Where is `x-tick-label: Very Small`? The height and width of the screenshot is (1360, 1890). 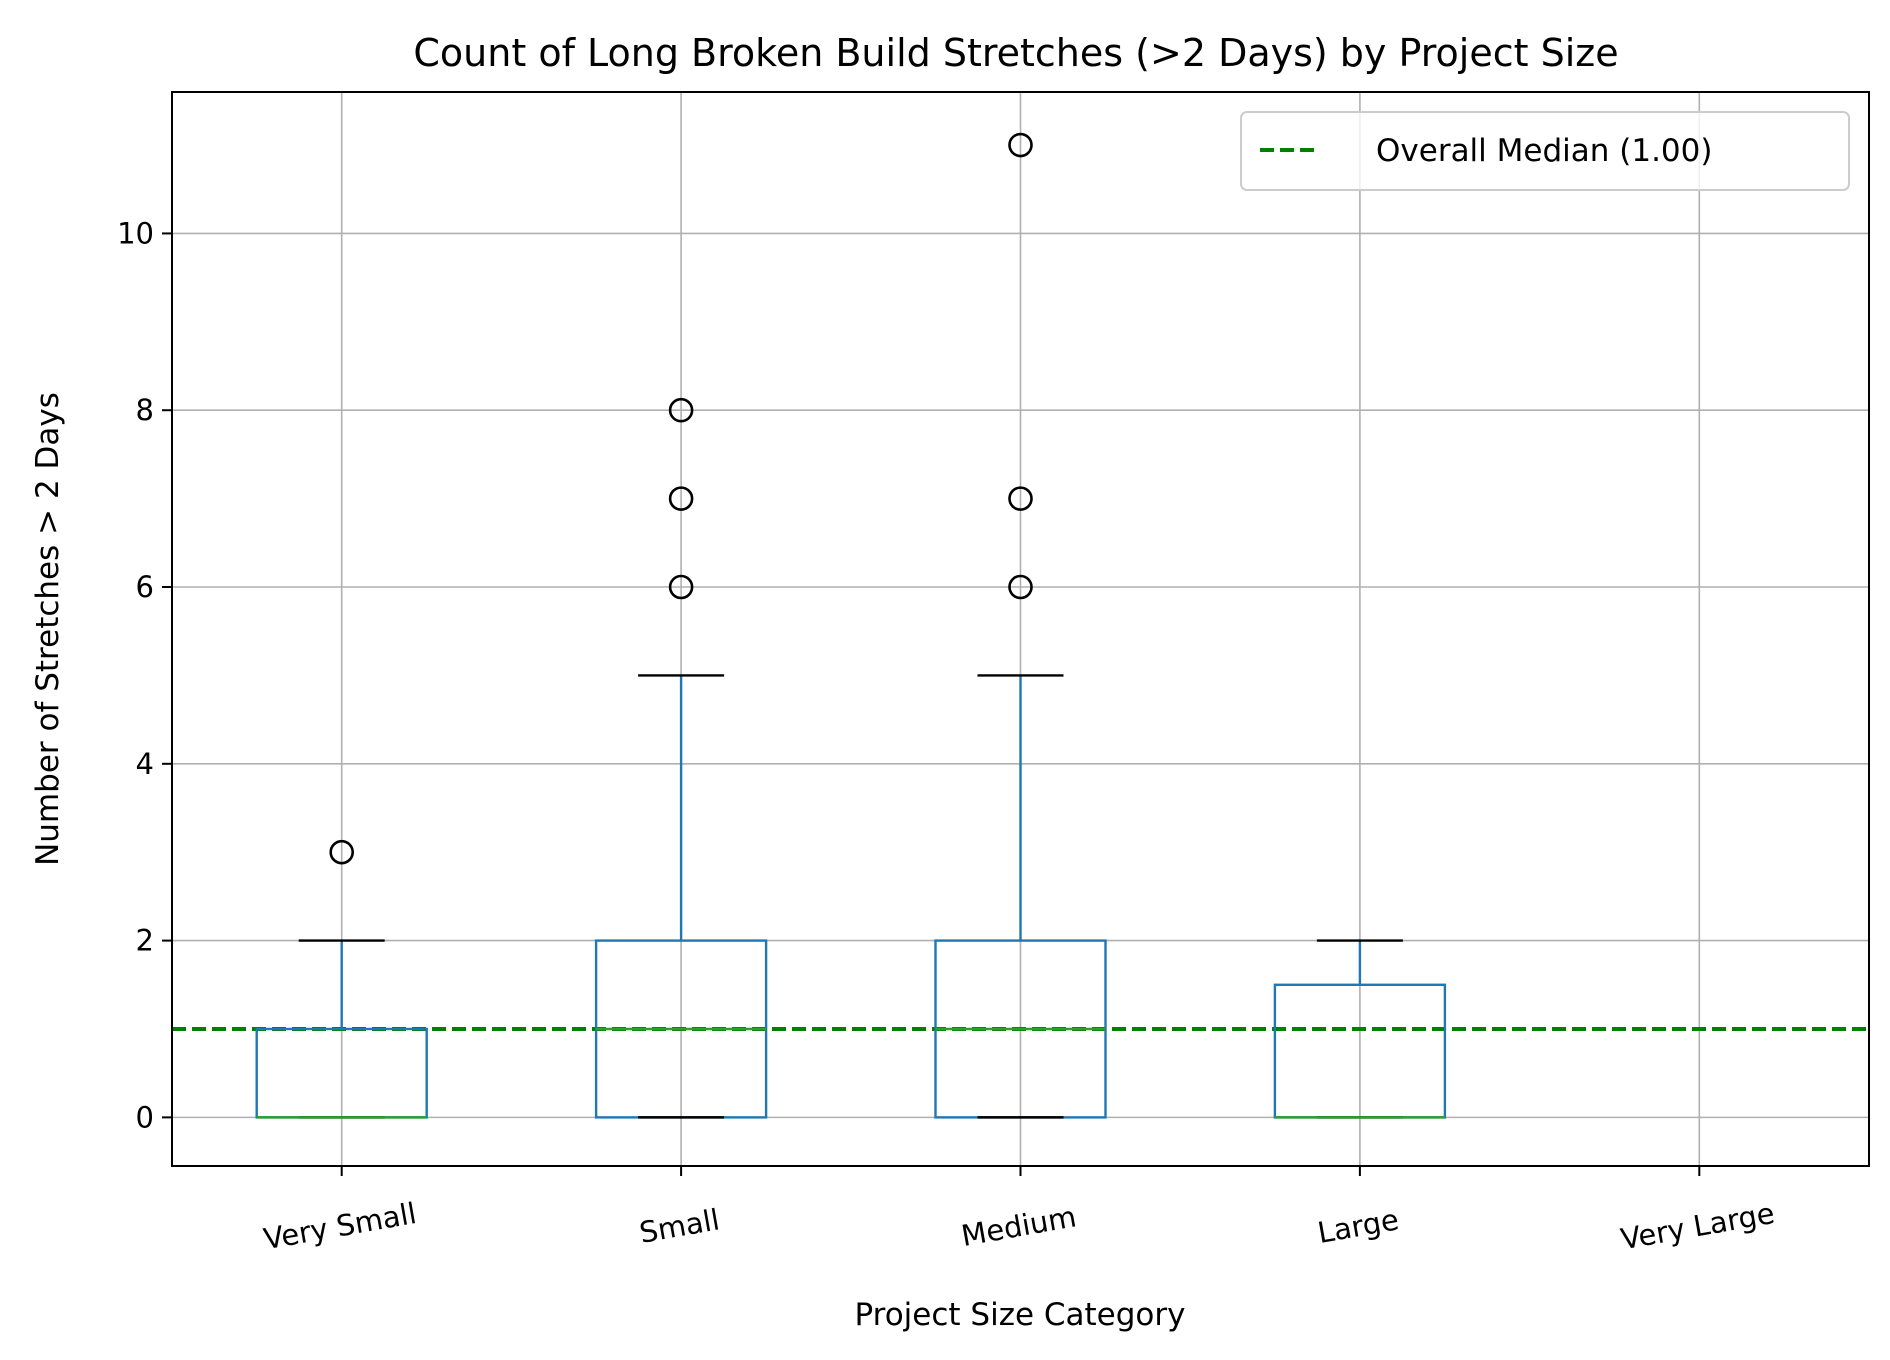
x-tick-label: Very Small is located at coordinates (340, 1226).